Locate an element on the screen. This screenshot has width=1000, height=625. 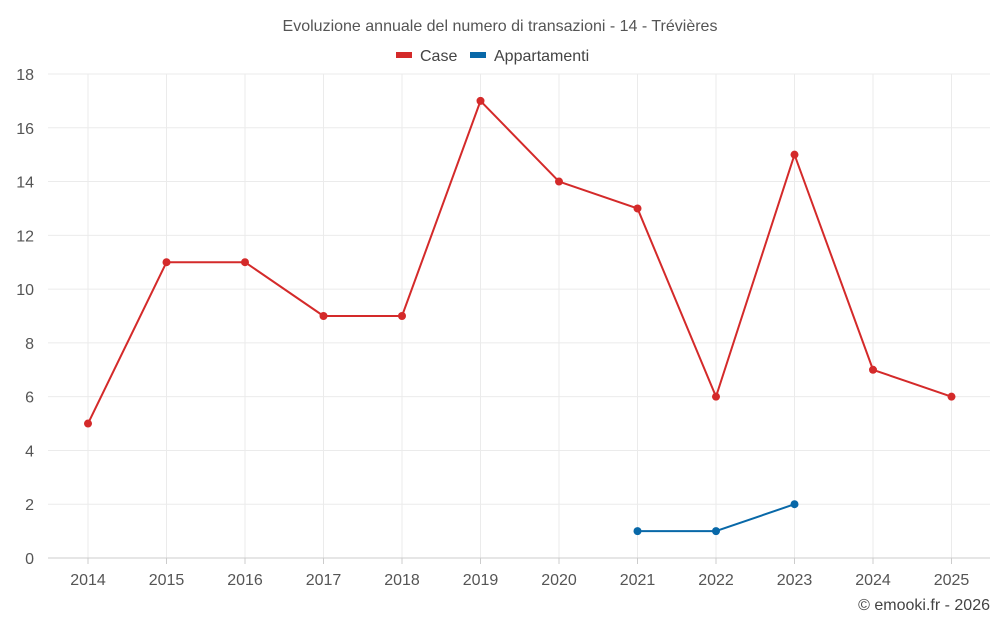
x-tick-label: 2019 is located at coordinates (481, 580).